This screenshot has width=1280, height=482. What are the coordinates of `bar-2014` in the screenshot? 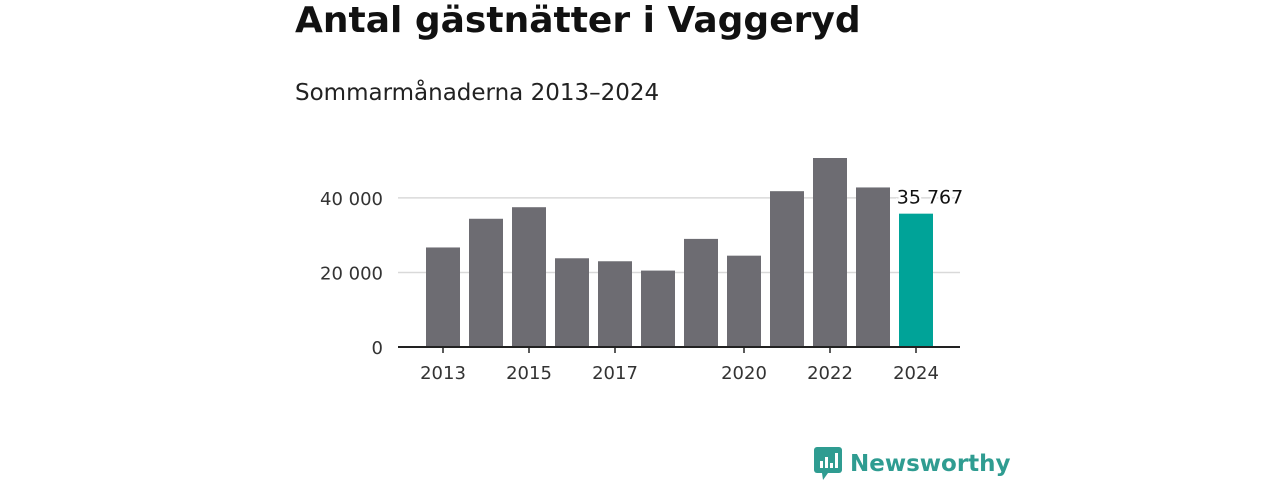 It's located at (486, 282).